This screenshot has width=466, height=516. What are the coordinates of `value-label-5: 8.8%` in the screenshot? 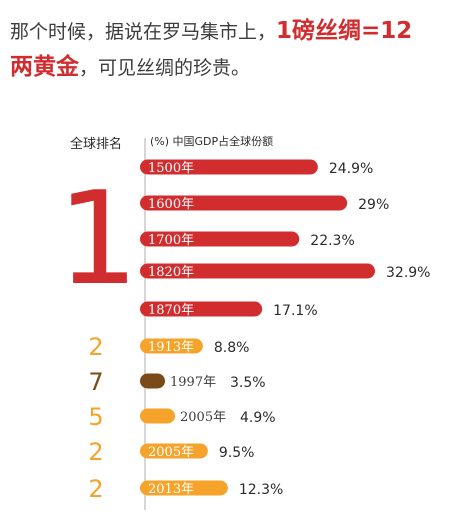 It's located at (232, 348).